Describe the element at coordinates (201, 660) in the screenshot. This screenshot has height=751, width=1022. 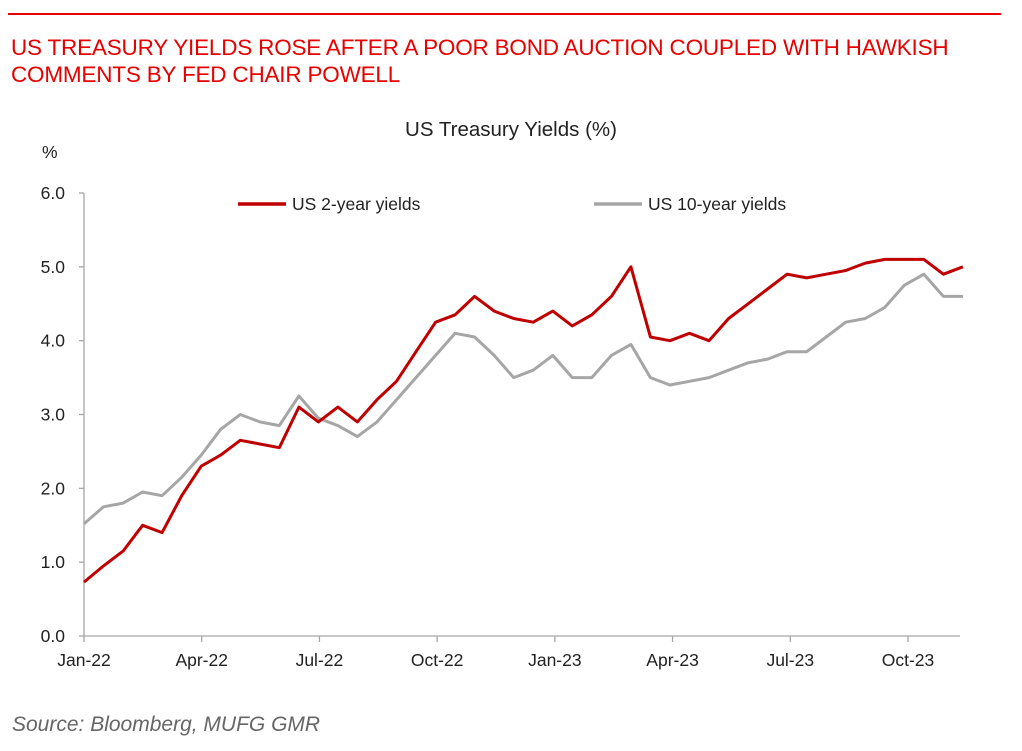
I see `x-tick-label: Apr-22` at that location.